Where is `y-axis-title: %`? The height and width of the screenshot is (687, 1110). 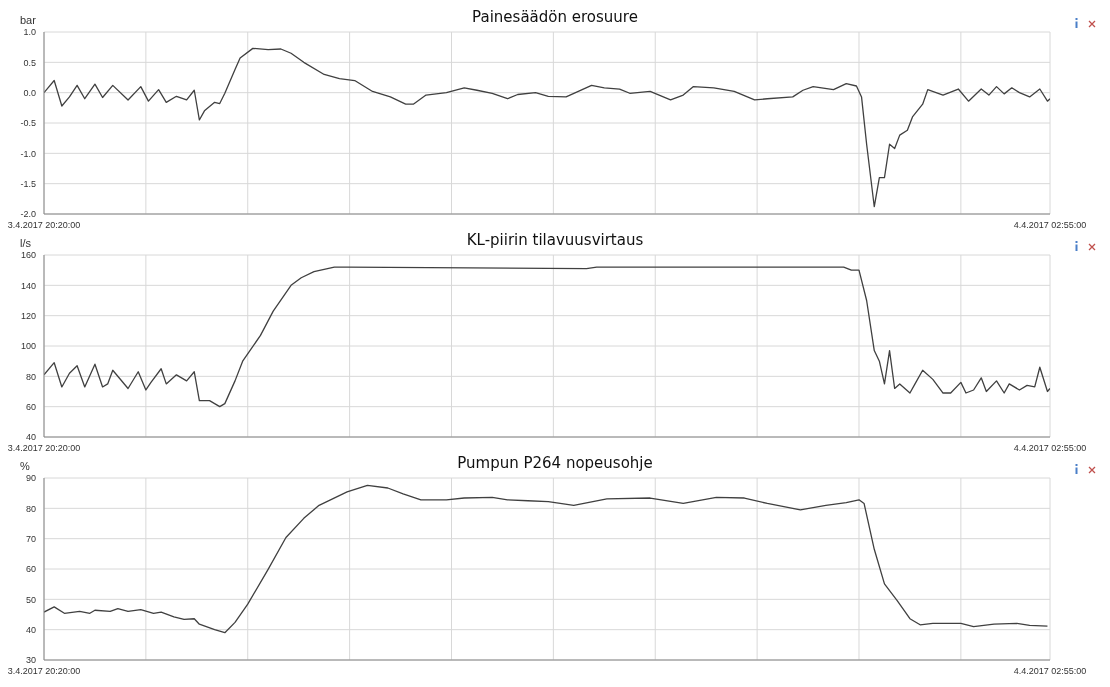
y-axis-title: % is located at coordinates (25, 466).